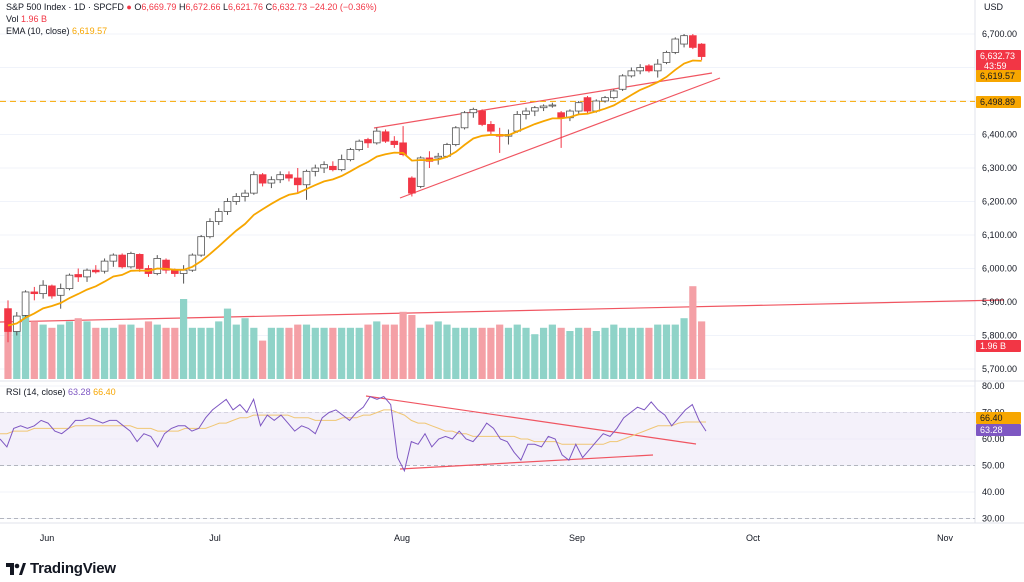  Describe the element at coordinates (560, 138) in the screenshot. I see `channel-lower-trendline` at that location.